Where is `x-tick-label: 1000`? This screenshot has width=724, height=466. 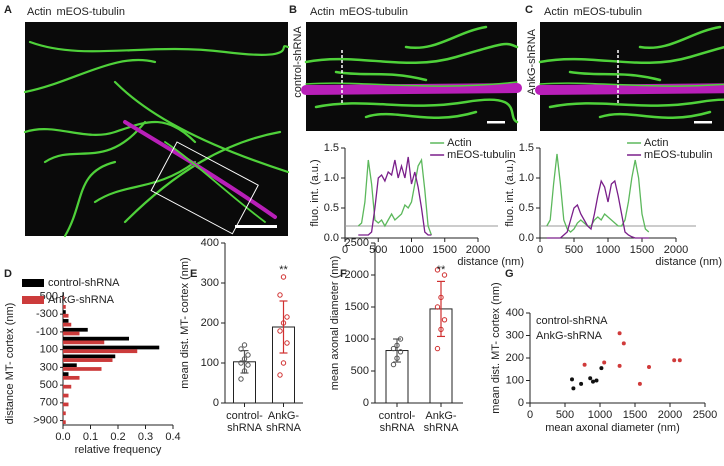 x-tick-label: 1000 is located at coordinates (600, 415).